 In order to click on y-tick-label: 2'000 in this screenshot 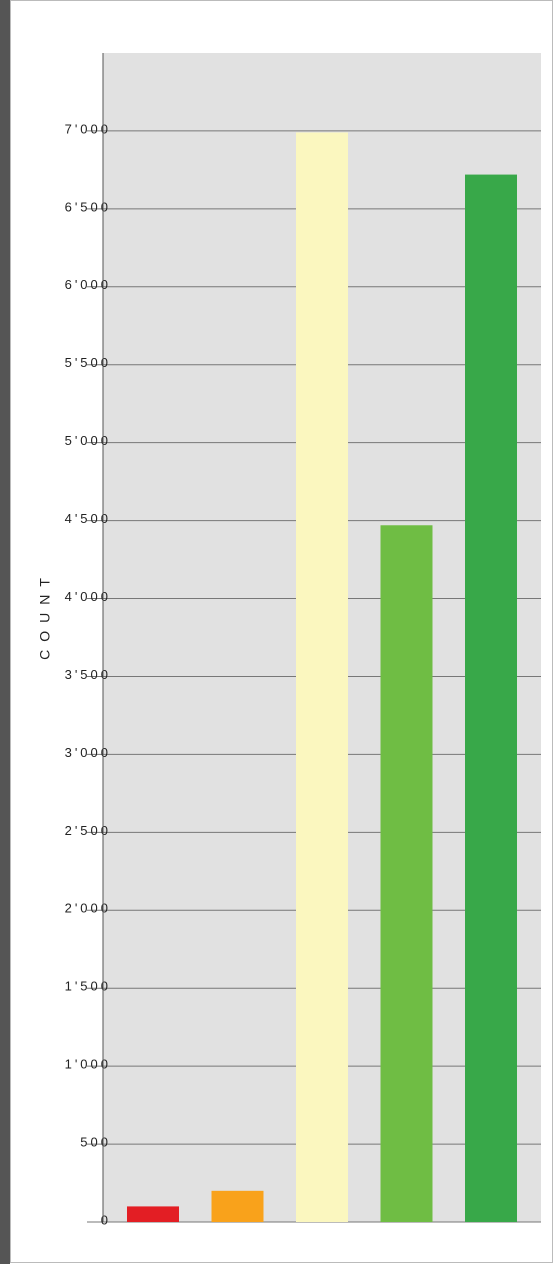, I will do `click(88, 908)`.